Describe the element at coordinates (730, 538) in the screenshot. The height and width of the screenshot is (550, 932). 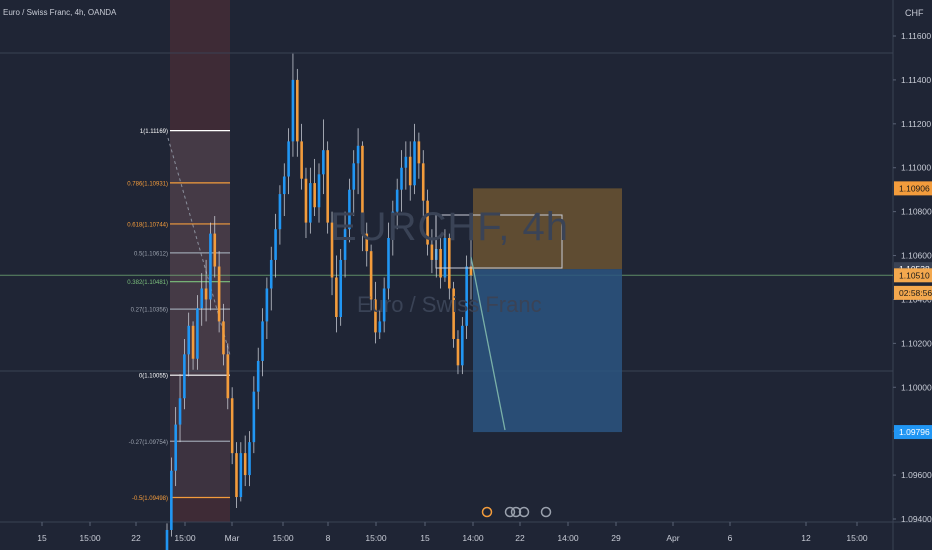
I see `x-tick-label: 6` at that location.